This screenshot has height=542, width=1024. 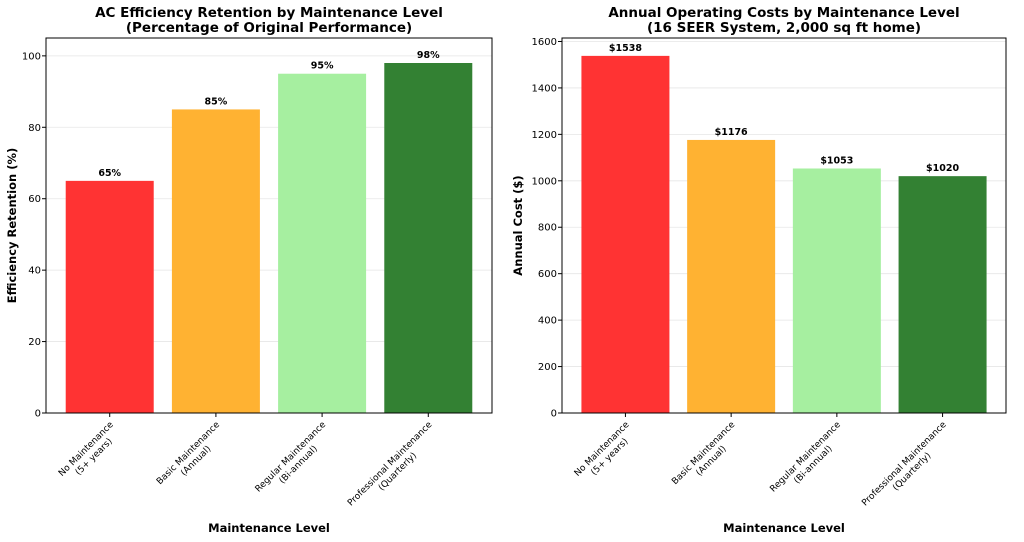 What do you see at coordinates (518, 225) in the screenshot?
I see `y-axis-label: Annual Cost ($)` at bounding box center [518, 225].